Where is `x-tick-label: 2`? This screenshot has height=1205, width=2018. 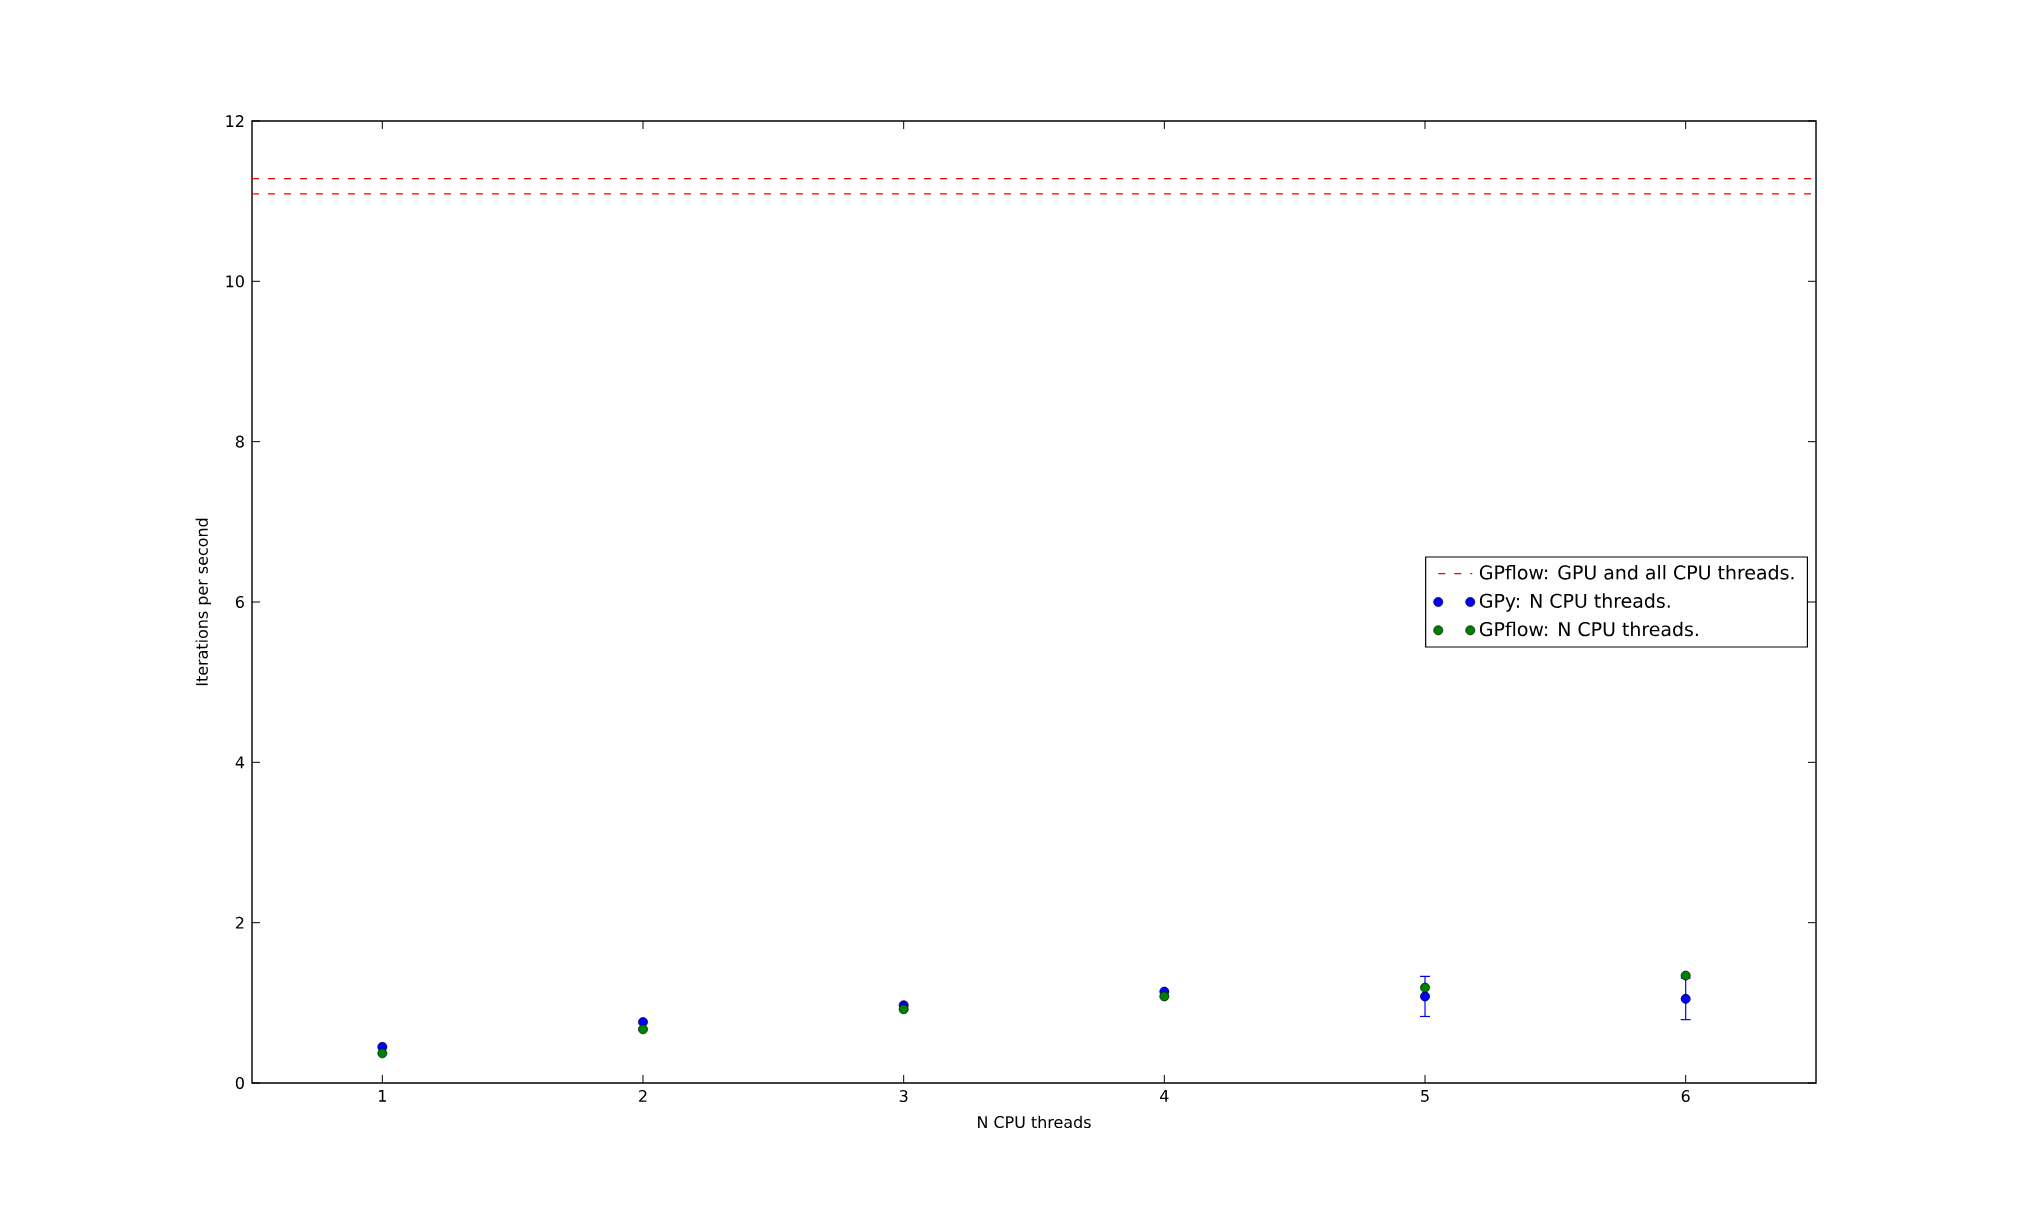 x-tick-label: 2 is located at coordinates (643, 1096).